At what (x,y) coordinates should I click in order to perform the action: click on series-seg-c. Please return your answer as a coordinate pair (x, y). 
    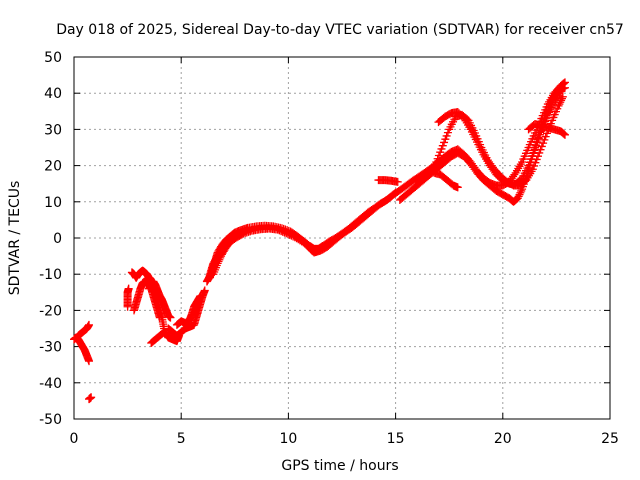
    Looking at the image, I should click on (90, 398).